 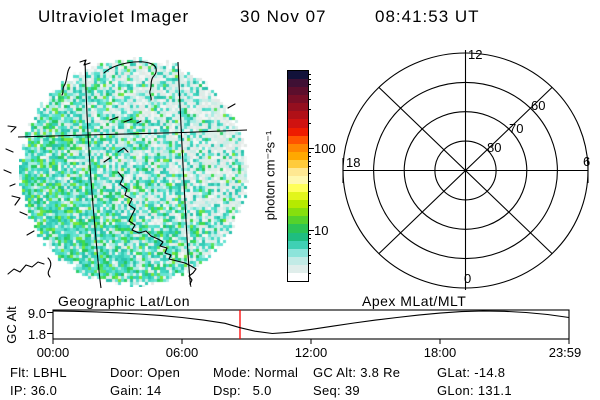 What do you see at coordinates (321, 230) in the screenshot?
I see `colorbar-tick-10: 10` at bounding box center [321, 230].